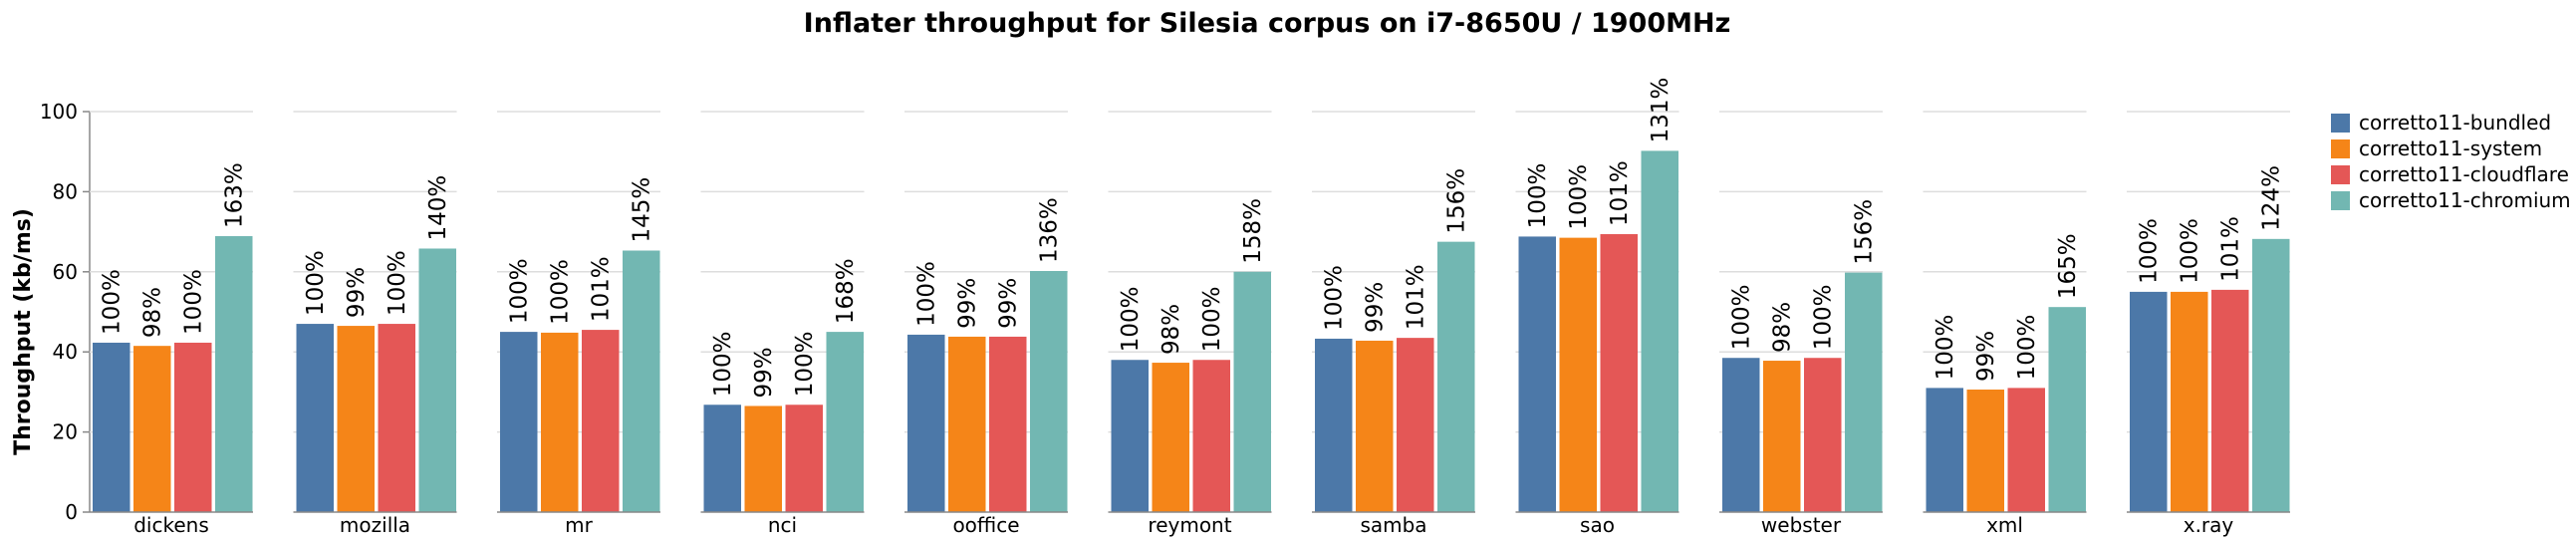  What do you see at coordinates (2272, 198) in the screenshot?
I see `data-label: 124%` at bounding box center [2272, 198].